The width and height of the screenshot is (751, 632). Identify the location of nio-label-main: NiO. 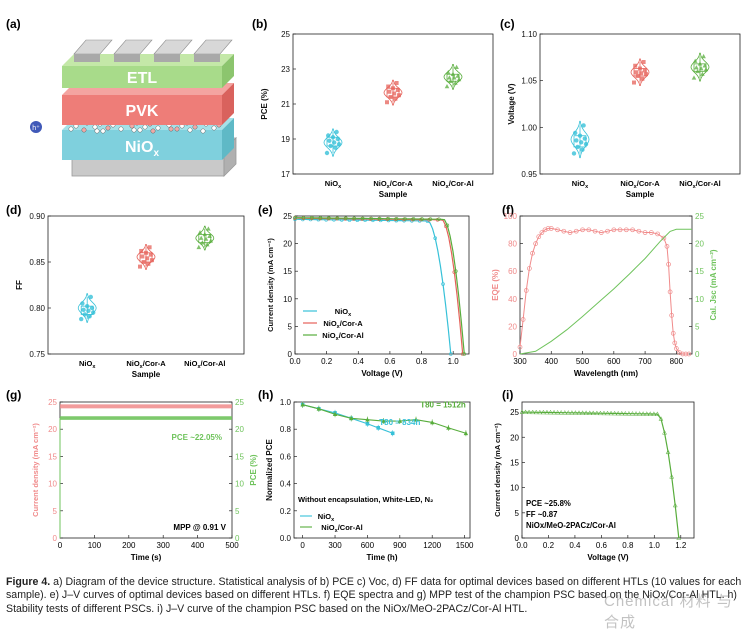
(139, 147).